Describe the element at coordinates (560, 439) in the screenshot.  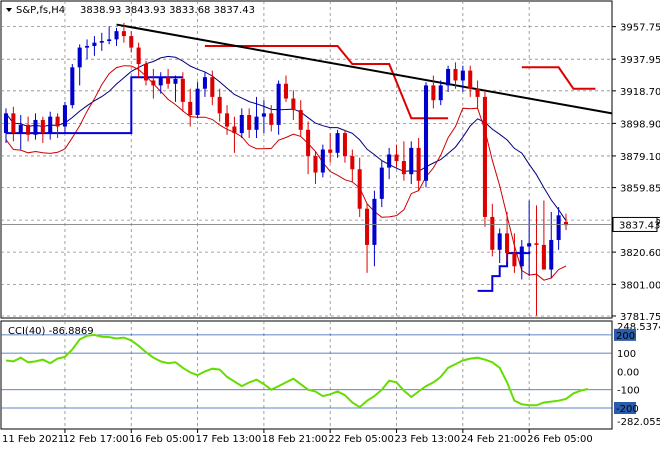
I see `time-tick-label: 26 Feb 05:00` at that location.